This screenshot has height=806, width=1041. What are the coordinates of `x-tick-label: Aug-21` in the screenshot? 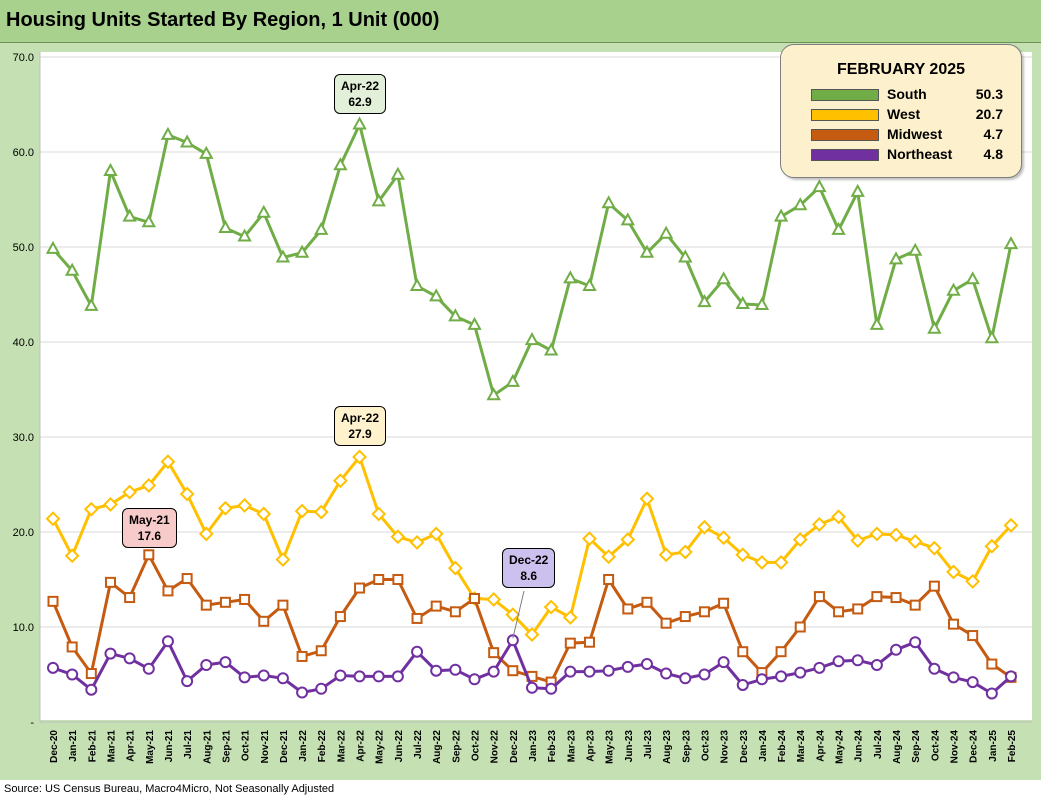 It's located at (207, 747).